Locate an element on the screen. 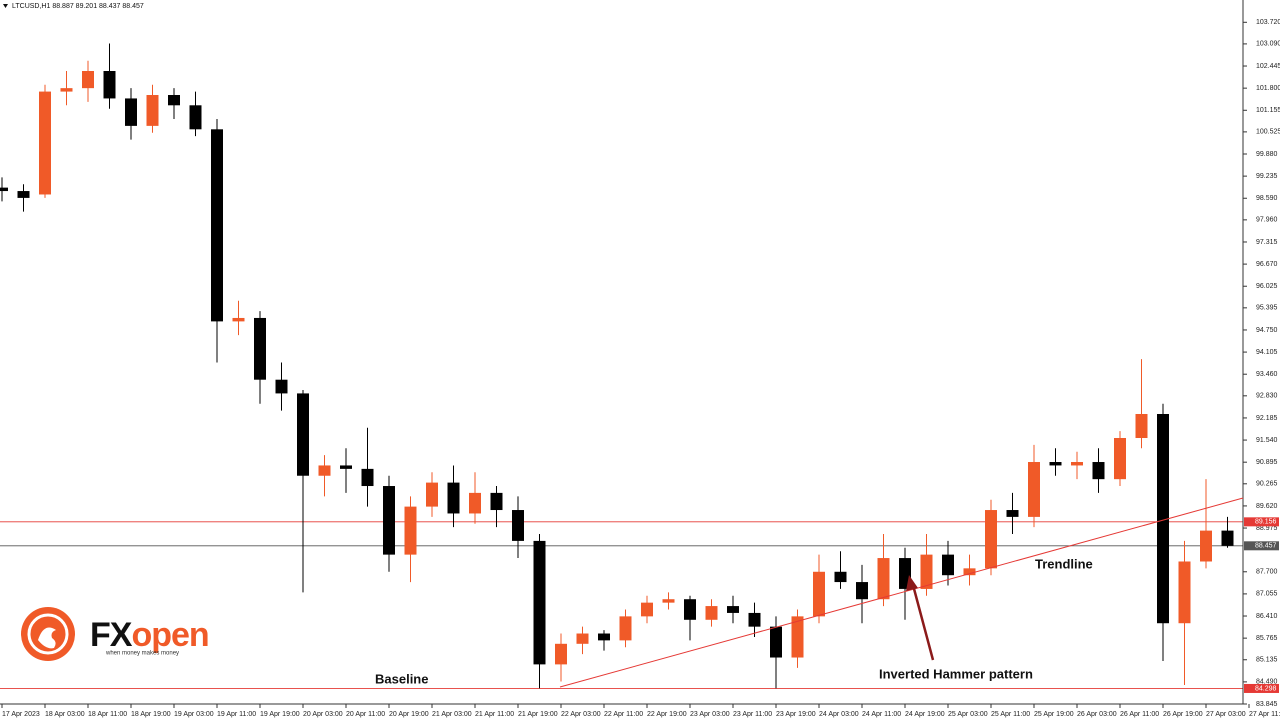 The width and height of the screenshot is (1280, 720). y-tick-label: 93.460 is located at coordinates (1267, 374).